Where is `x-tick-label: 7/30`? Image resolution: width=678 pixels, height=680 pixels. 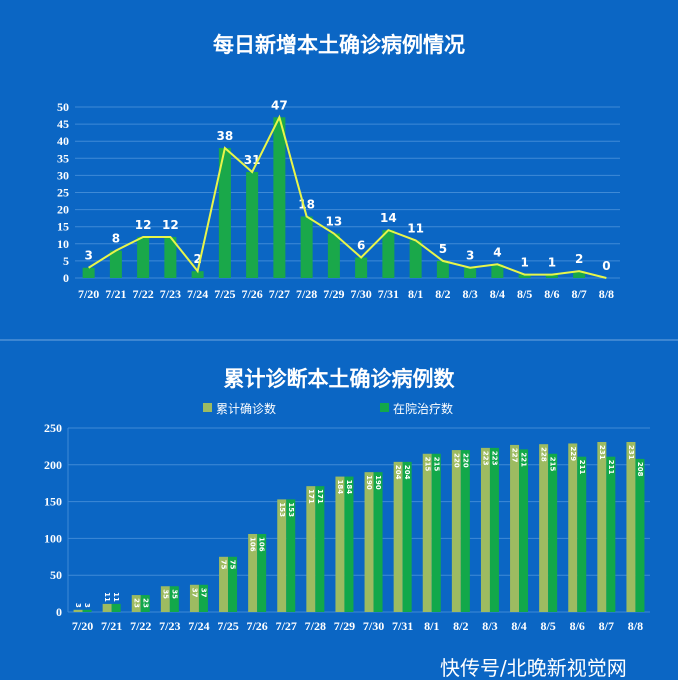 x-tick-label: 7/30 is located at coordinates (373, 626).